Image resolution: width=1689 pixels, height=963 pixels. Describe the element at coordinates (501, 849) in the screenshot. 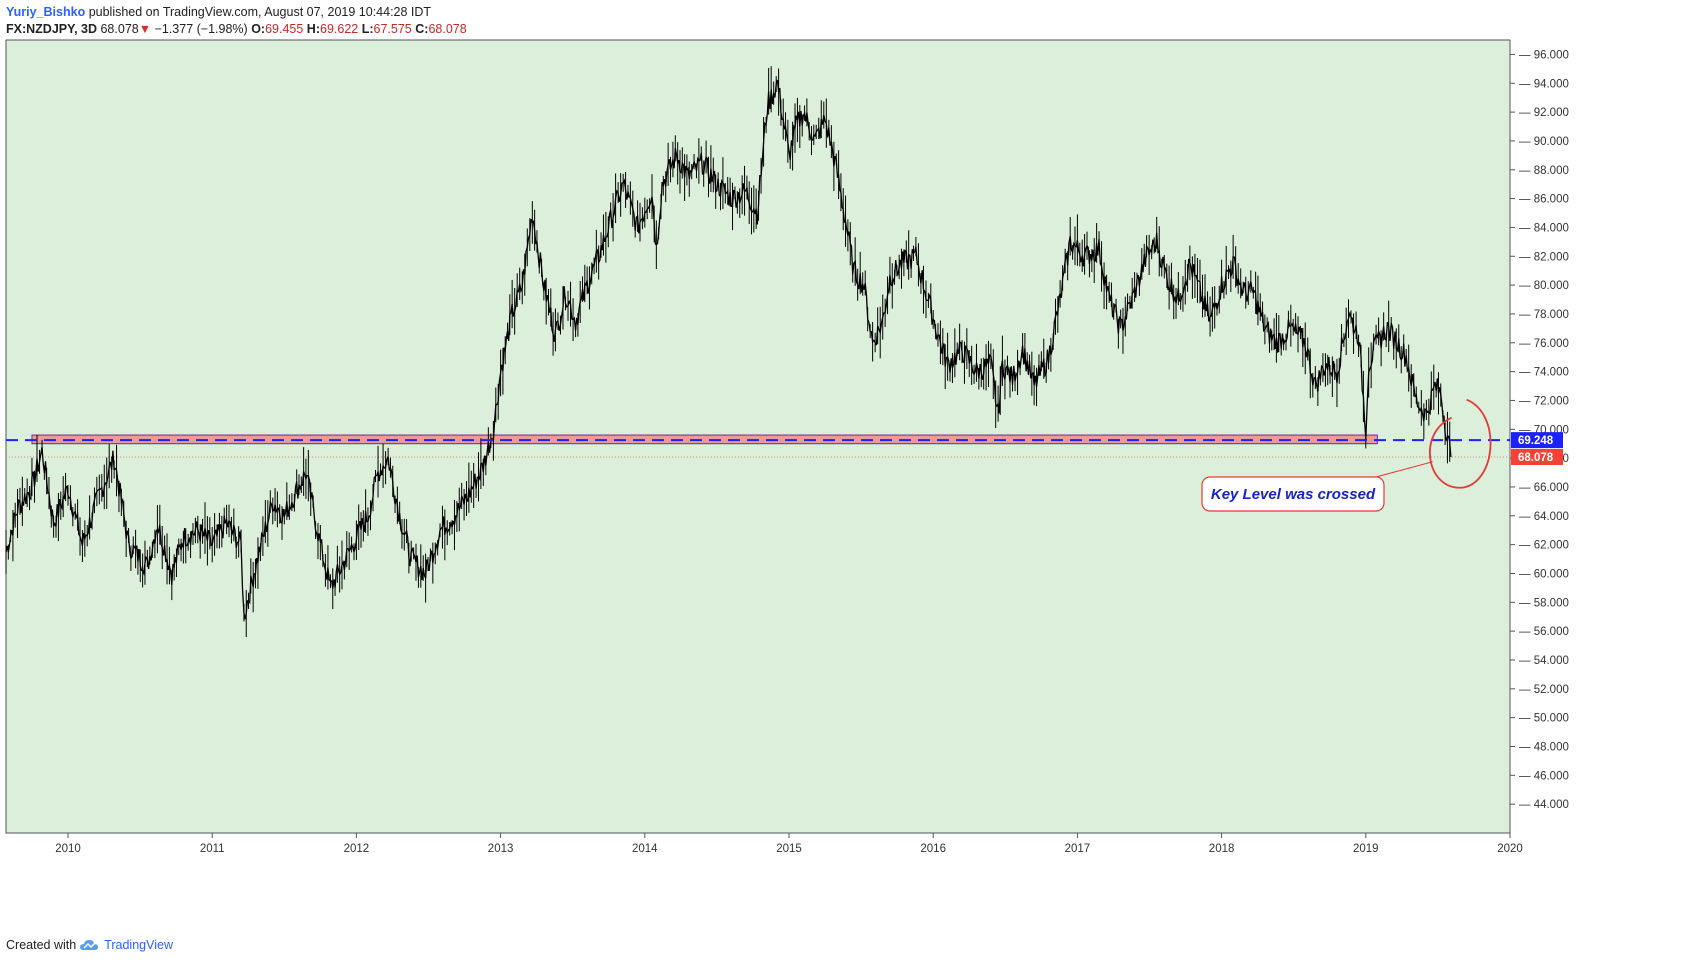

I see `x-tick-label: 2013` at that location.